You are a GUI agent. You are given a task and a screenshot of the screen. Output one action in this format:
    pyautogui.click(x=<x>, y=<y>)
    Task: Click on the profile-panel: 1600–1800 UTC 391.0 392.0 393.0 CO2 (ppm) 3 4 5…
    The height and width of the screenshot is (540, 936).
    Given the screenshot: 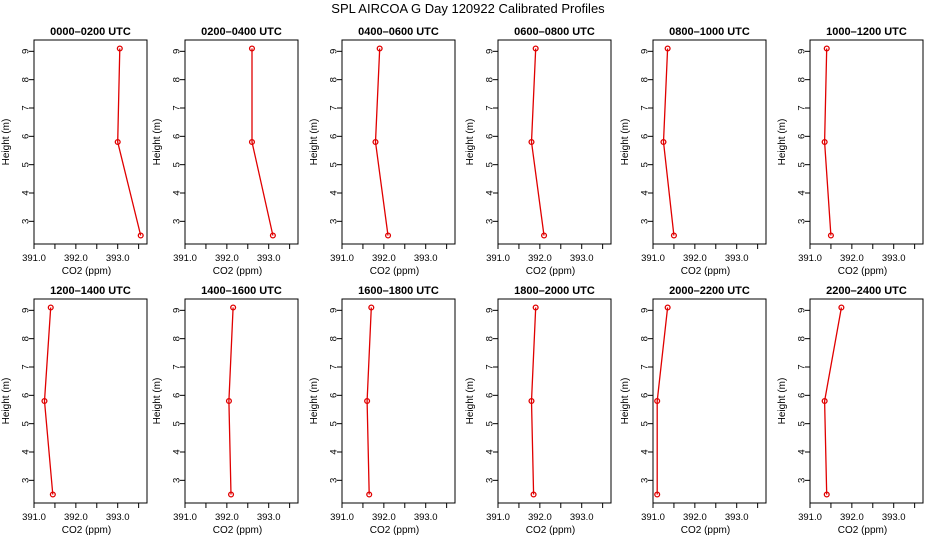 What is the action you would take?
    pyautogui.click(x=382, y=410)
    